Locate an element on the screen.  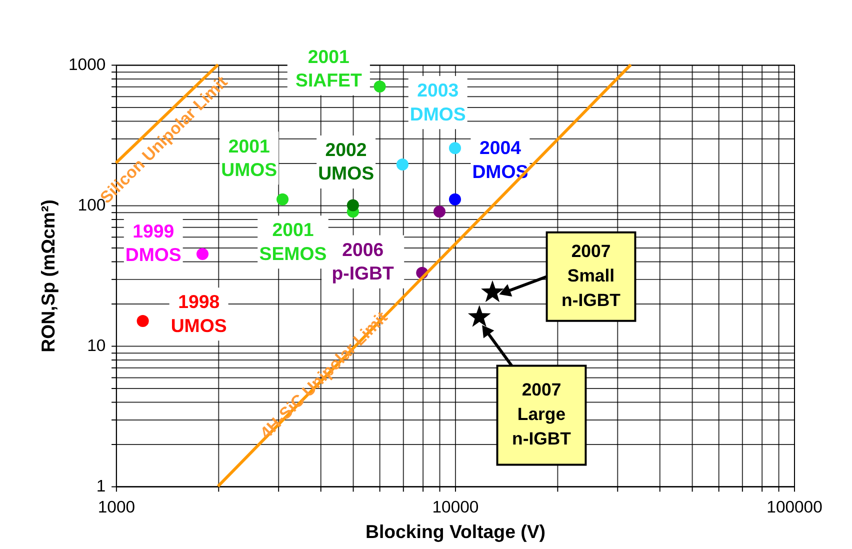
y-axis-title: RON,Sp (mΩcm²) is located at coordinates (48, 276).